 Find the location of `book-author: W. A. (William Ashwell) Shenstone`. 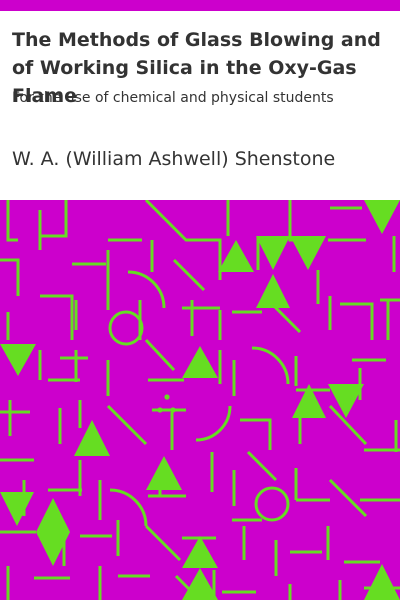

book-author: W. A. (William Ashwell) Shenstone is located at coordinates (202, 159).